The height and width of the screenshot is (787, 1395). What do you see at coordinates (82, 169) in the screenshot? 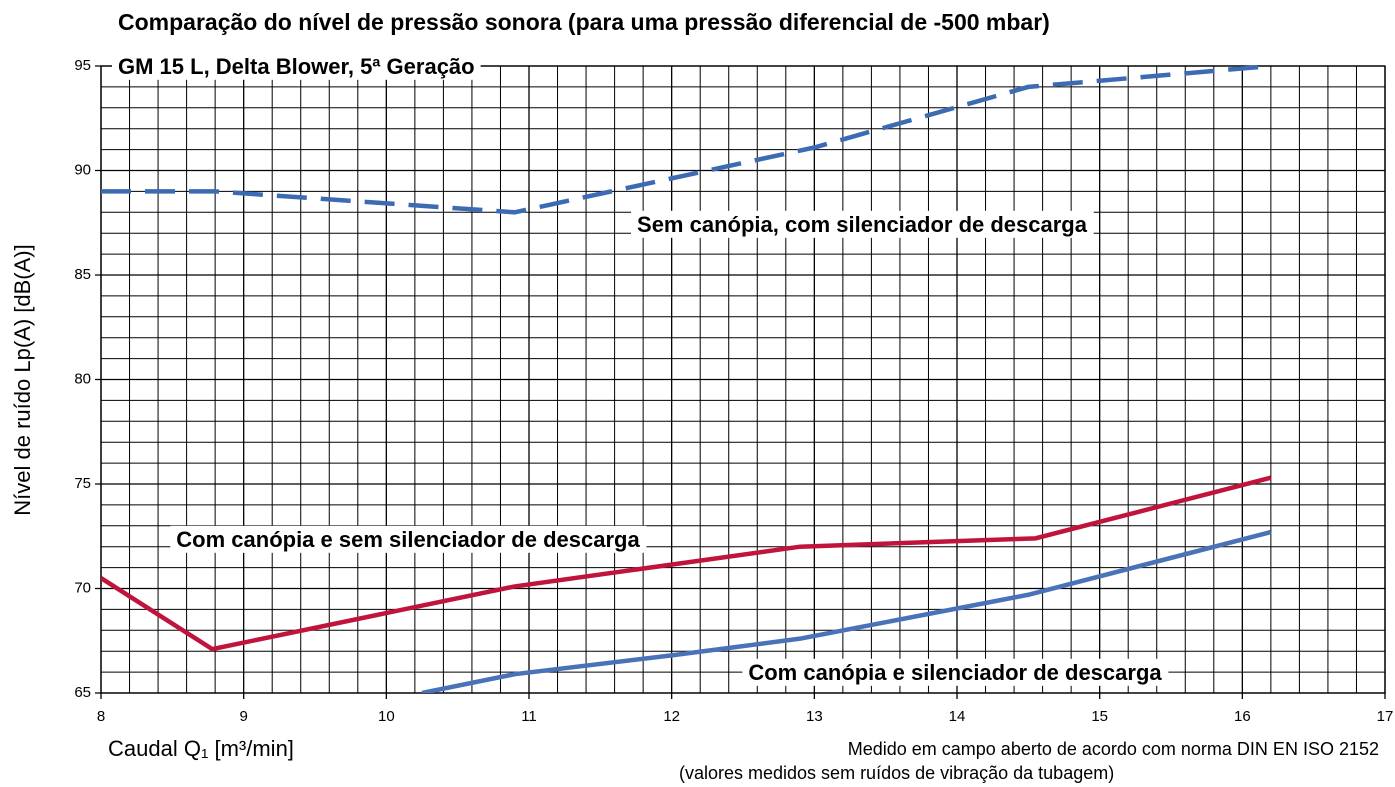
I see `y-tick-label: 90` at bounding box center [82, 169].